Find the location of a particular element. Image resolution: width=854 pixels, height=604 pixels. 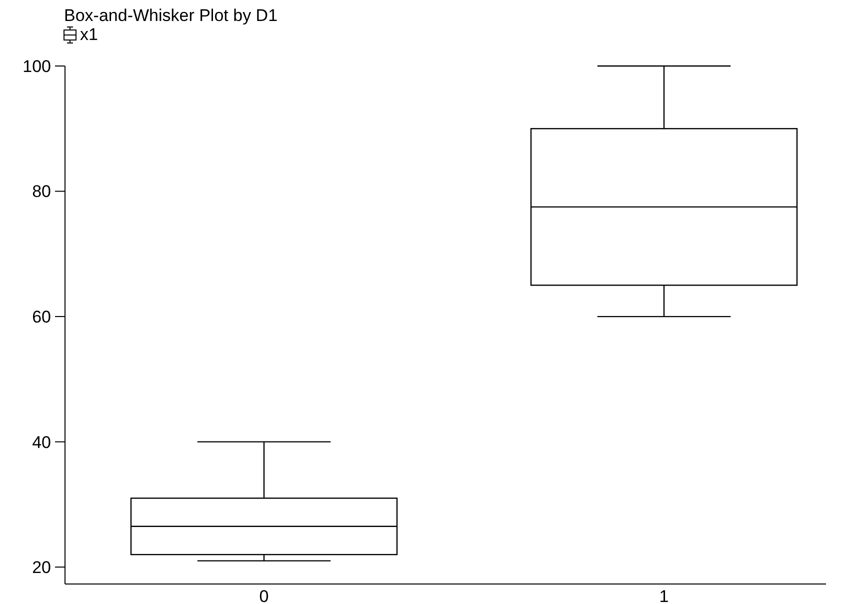

x-tick-label: 1 is located at coordinates (664, 595).